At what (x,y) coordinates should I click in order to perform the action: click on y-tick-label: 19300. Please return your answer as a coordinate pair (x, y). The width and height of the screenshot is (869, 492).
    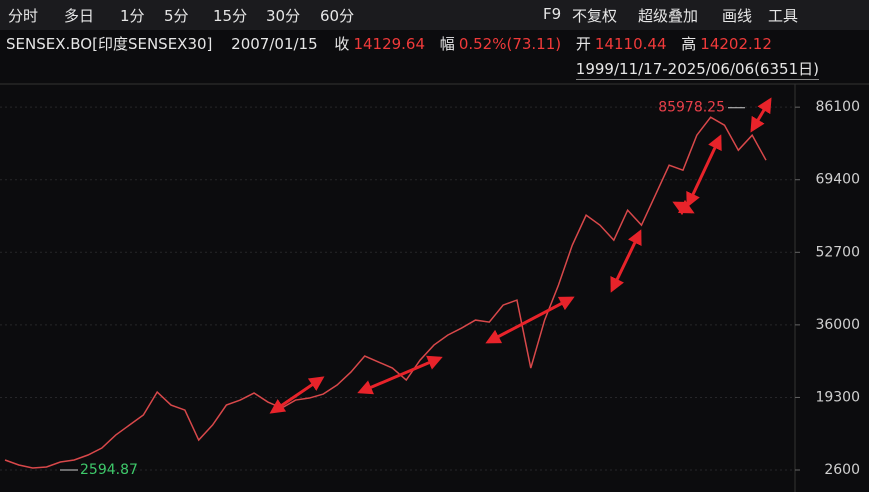
    Looking at the image, I should click on (837, 397).